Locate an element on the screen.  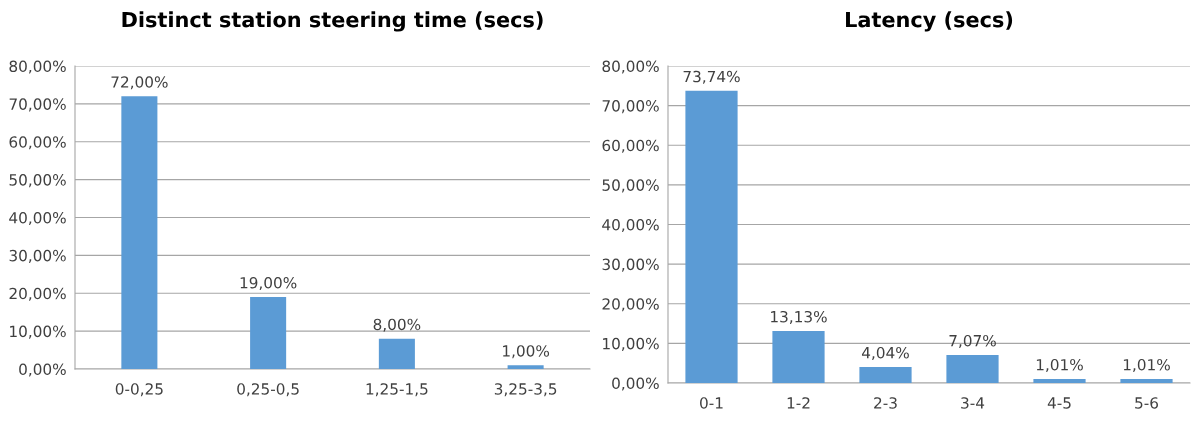
data-label: 19,00% is located at coordinates (268, 283).